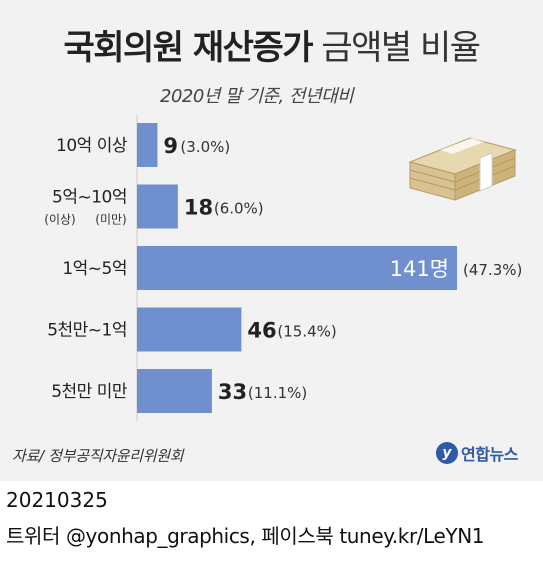 Image resolution: width=543 pixels, height=563 pixels. Describe the element at coordinates (98, 456) in the screenshot. I see `source-note: 자료/ 정부공직자윤리위원회` at that location.